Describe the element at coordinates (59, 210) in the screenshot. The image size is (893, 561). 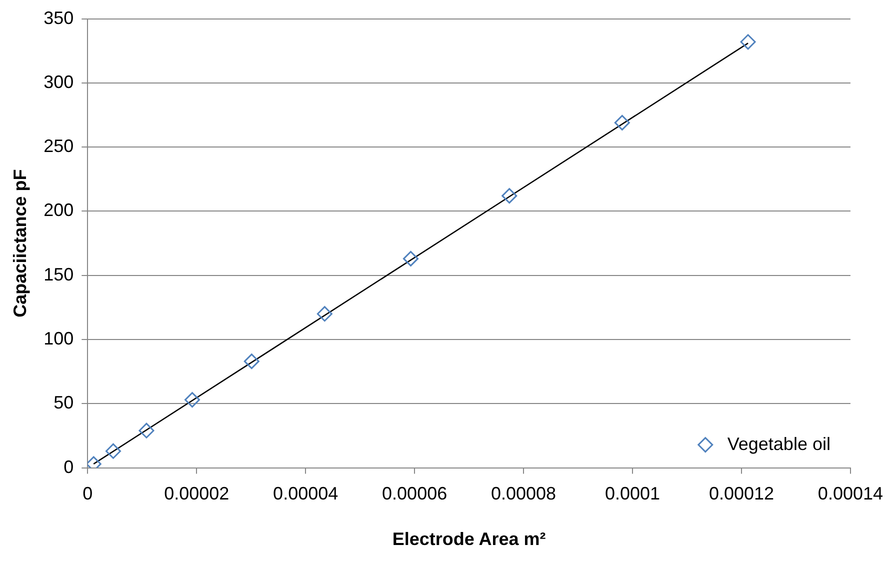
I see `y-tick-label: 200` at that location.